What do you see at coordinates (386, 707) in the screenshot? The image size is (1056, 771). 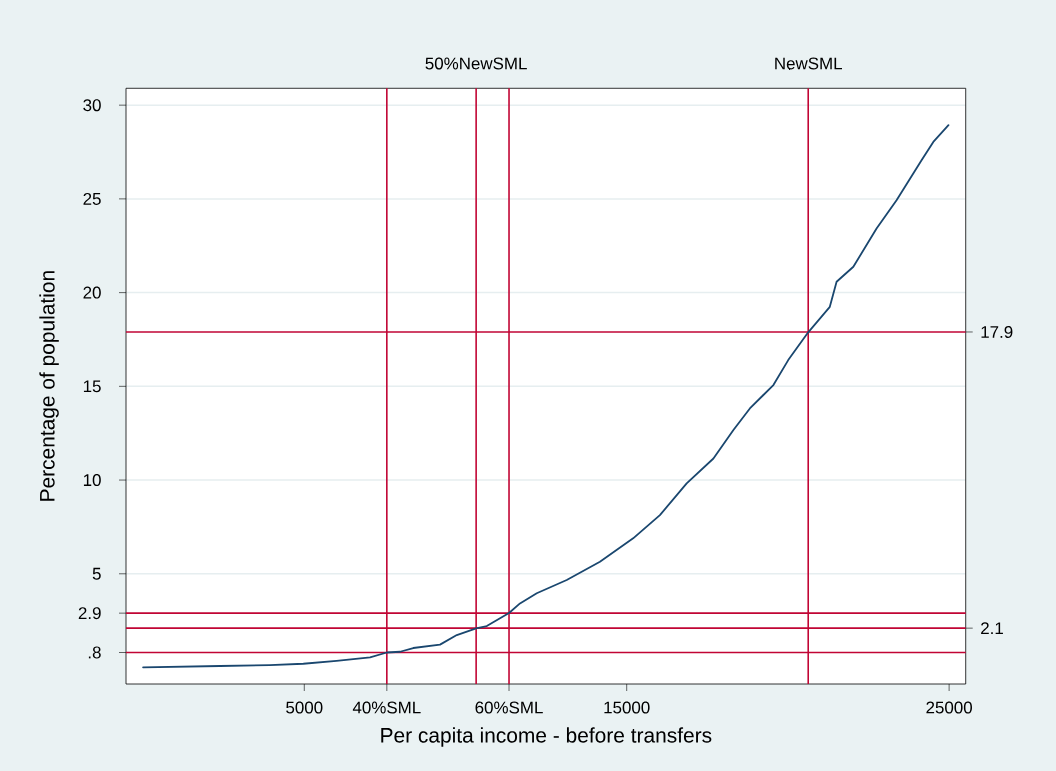 I see `ref-line-label: 40%SML` at bounding box center [386, 707].